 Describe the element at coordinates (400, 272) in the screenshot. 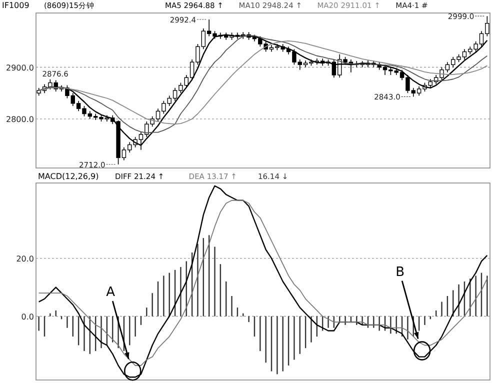

I see `annotation: B` at that location.